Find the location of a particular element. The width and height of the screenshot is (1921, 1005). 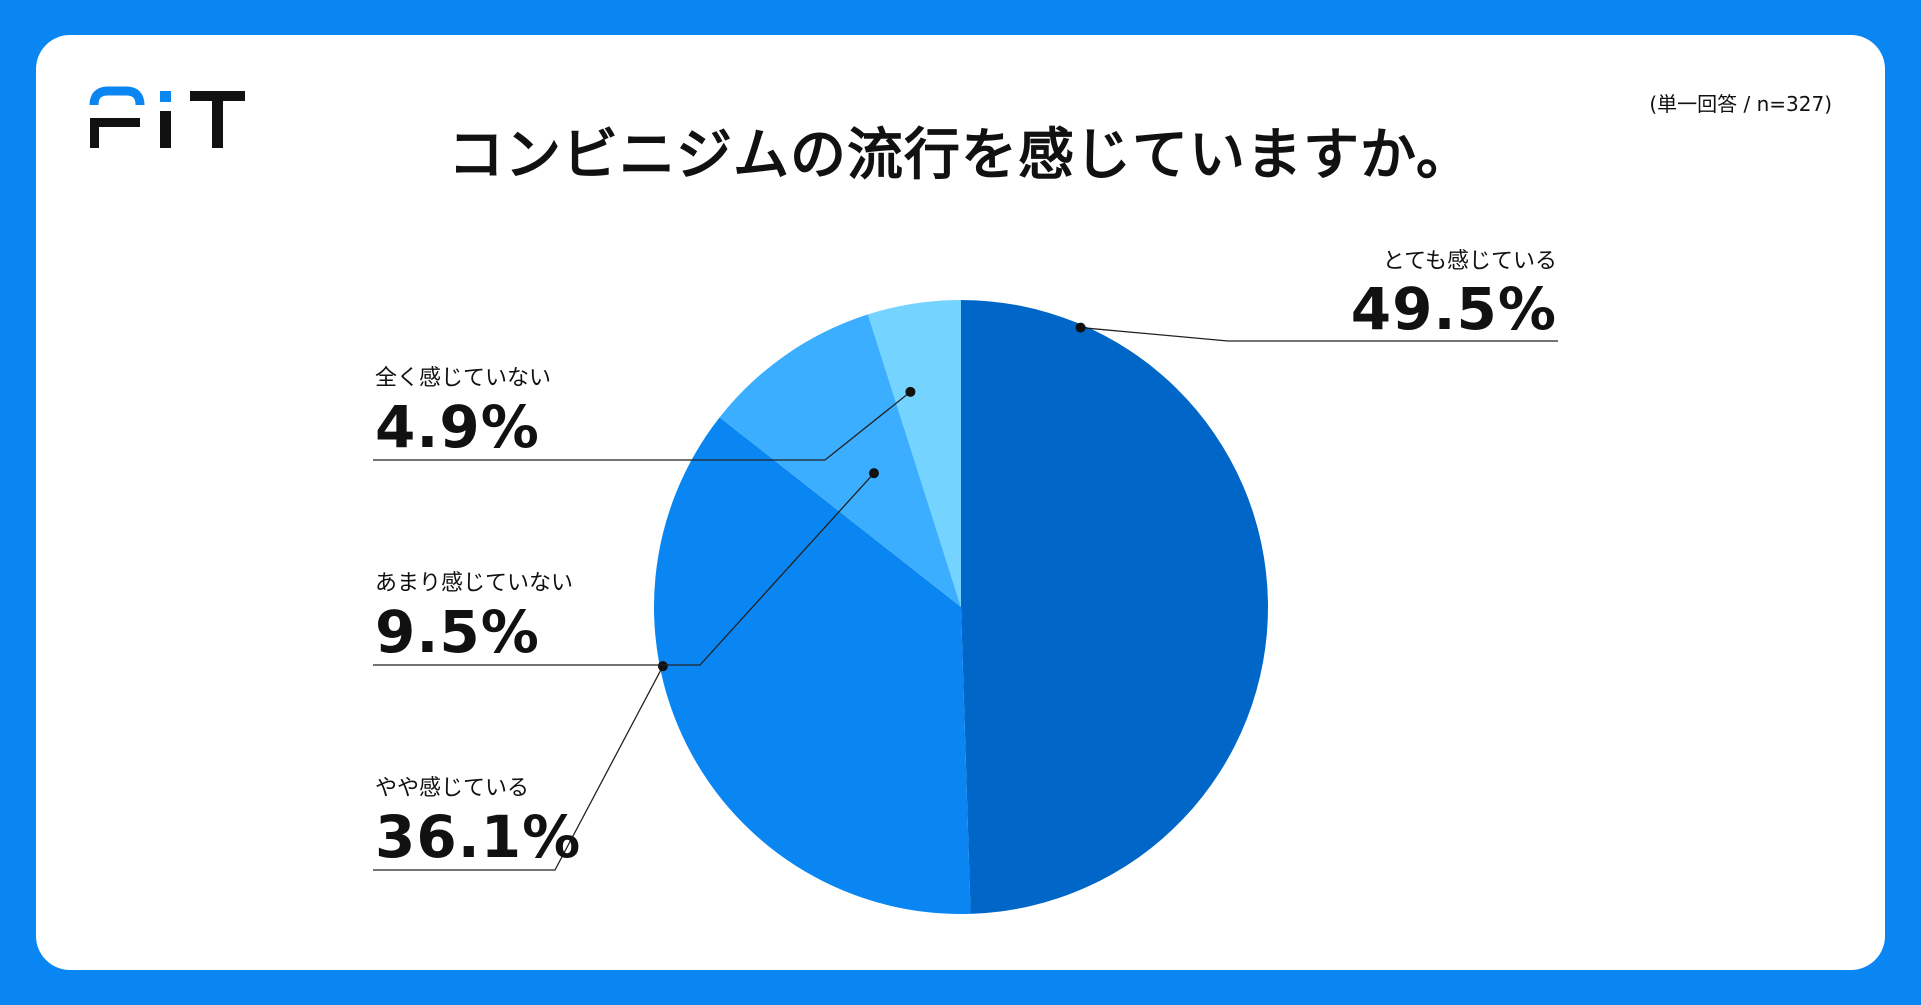

slice-category-label: 全く感じていない is located at coordinates (463, 378).